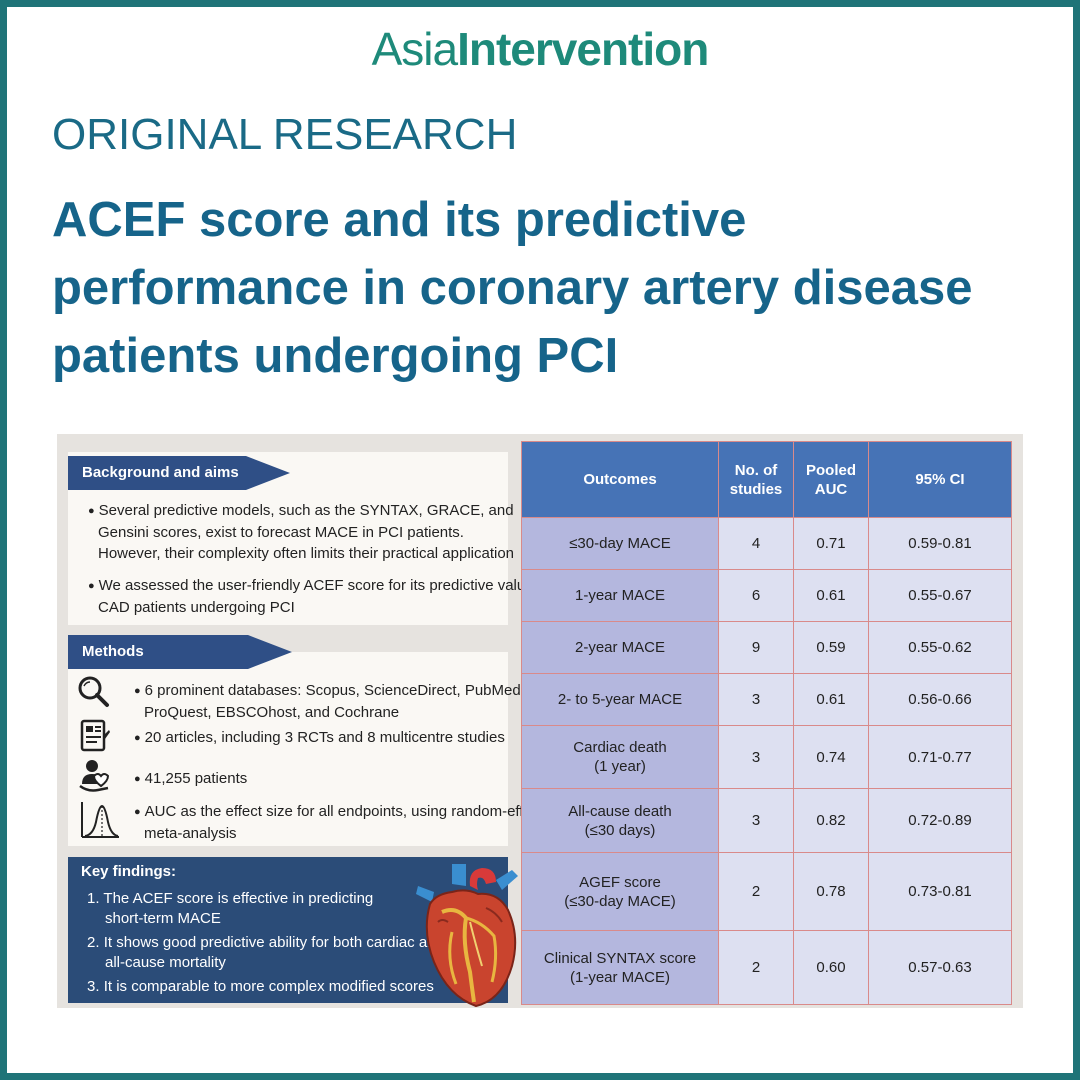 The height and width of the screenshot is (1080, 1080). I want to click on table-row: 2-year MACE 9 0.59 0.55-0.62, so click(766, 647).